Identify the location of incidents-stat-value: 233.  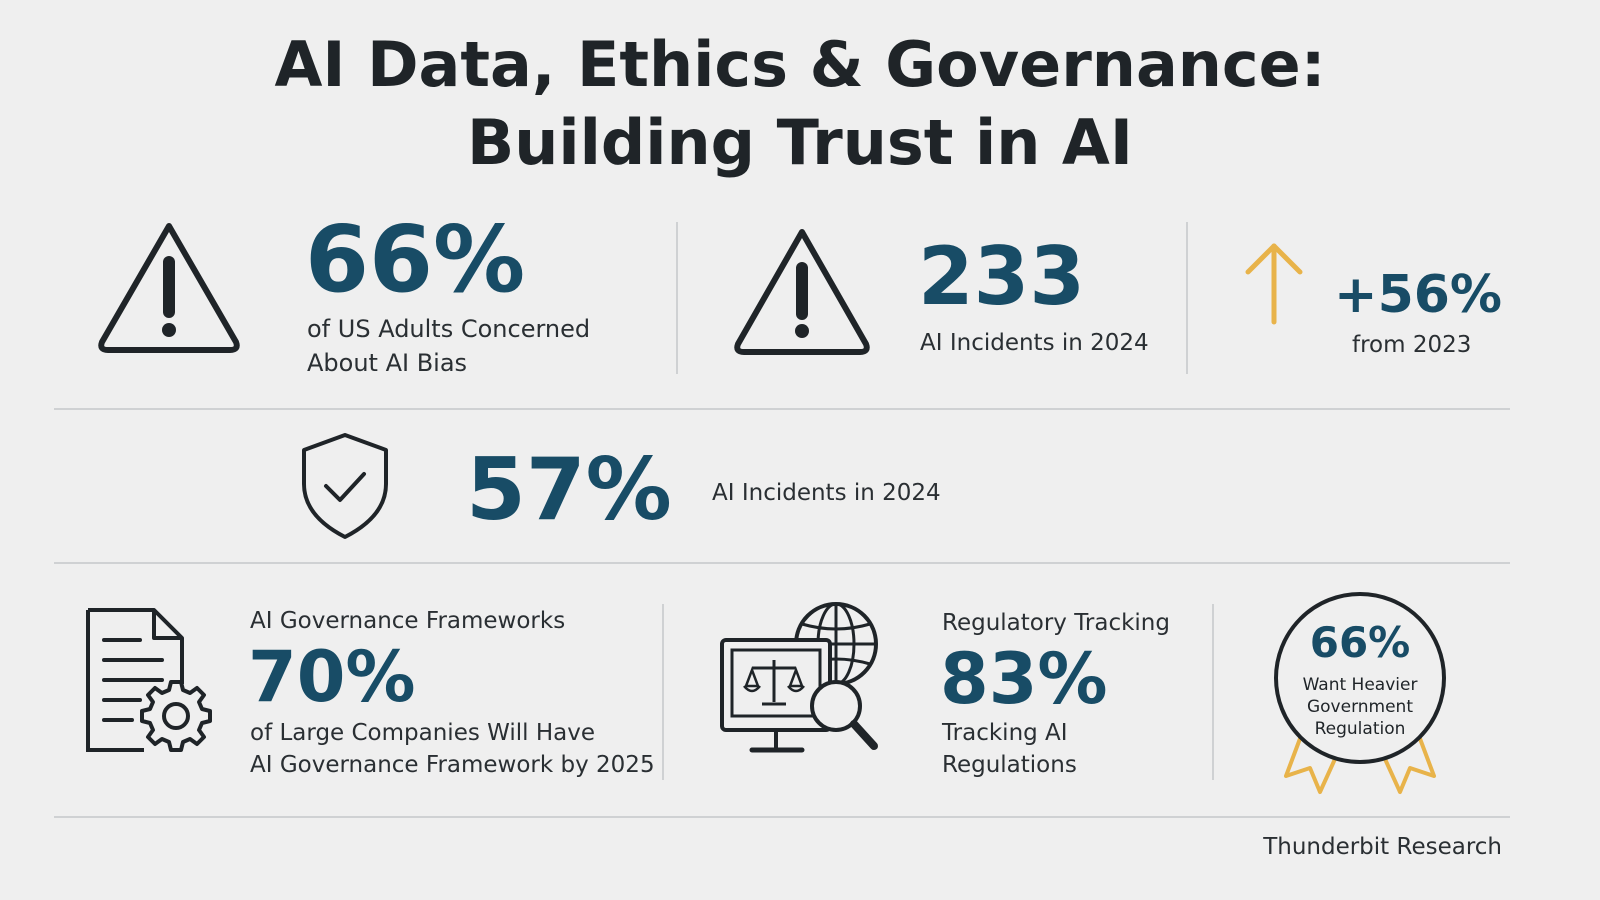
(1001, 276).